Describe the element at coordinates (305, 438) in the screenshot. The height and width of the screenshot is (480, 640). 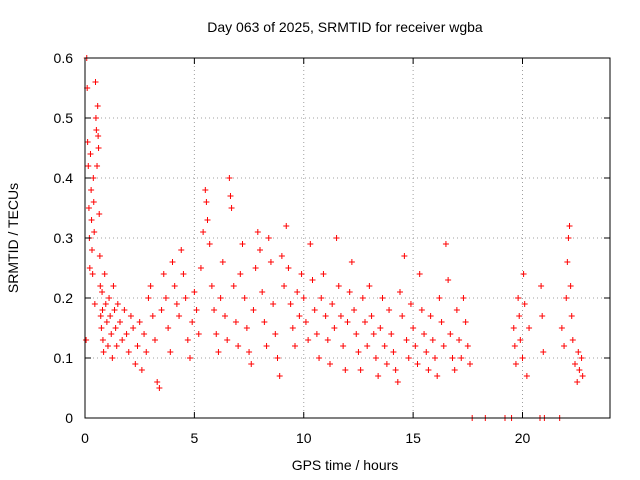
I see `x-tick-labels: 0 5 10 15 20` at that location.